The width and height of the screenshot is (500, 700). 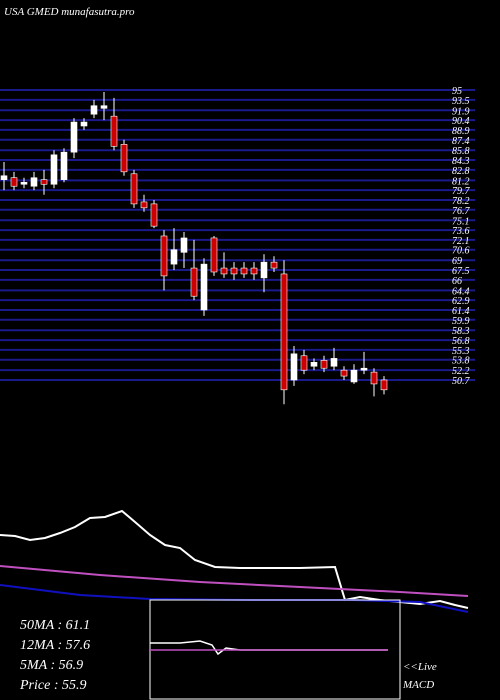 I want to click on y-tick-label: 75.1, so click(x=461, y=221).